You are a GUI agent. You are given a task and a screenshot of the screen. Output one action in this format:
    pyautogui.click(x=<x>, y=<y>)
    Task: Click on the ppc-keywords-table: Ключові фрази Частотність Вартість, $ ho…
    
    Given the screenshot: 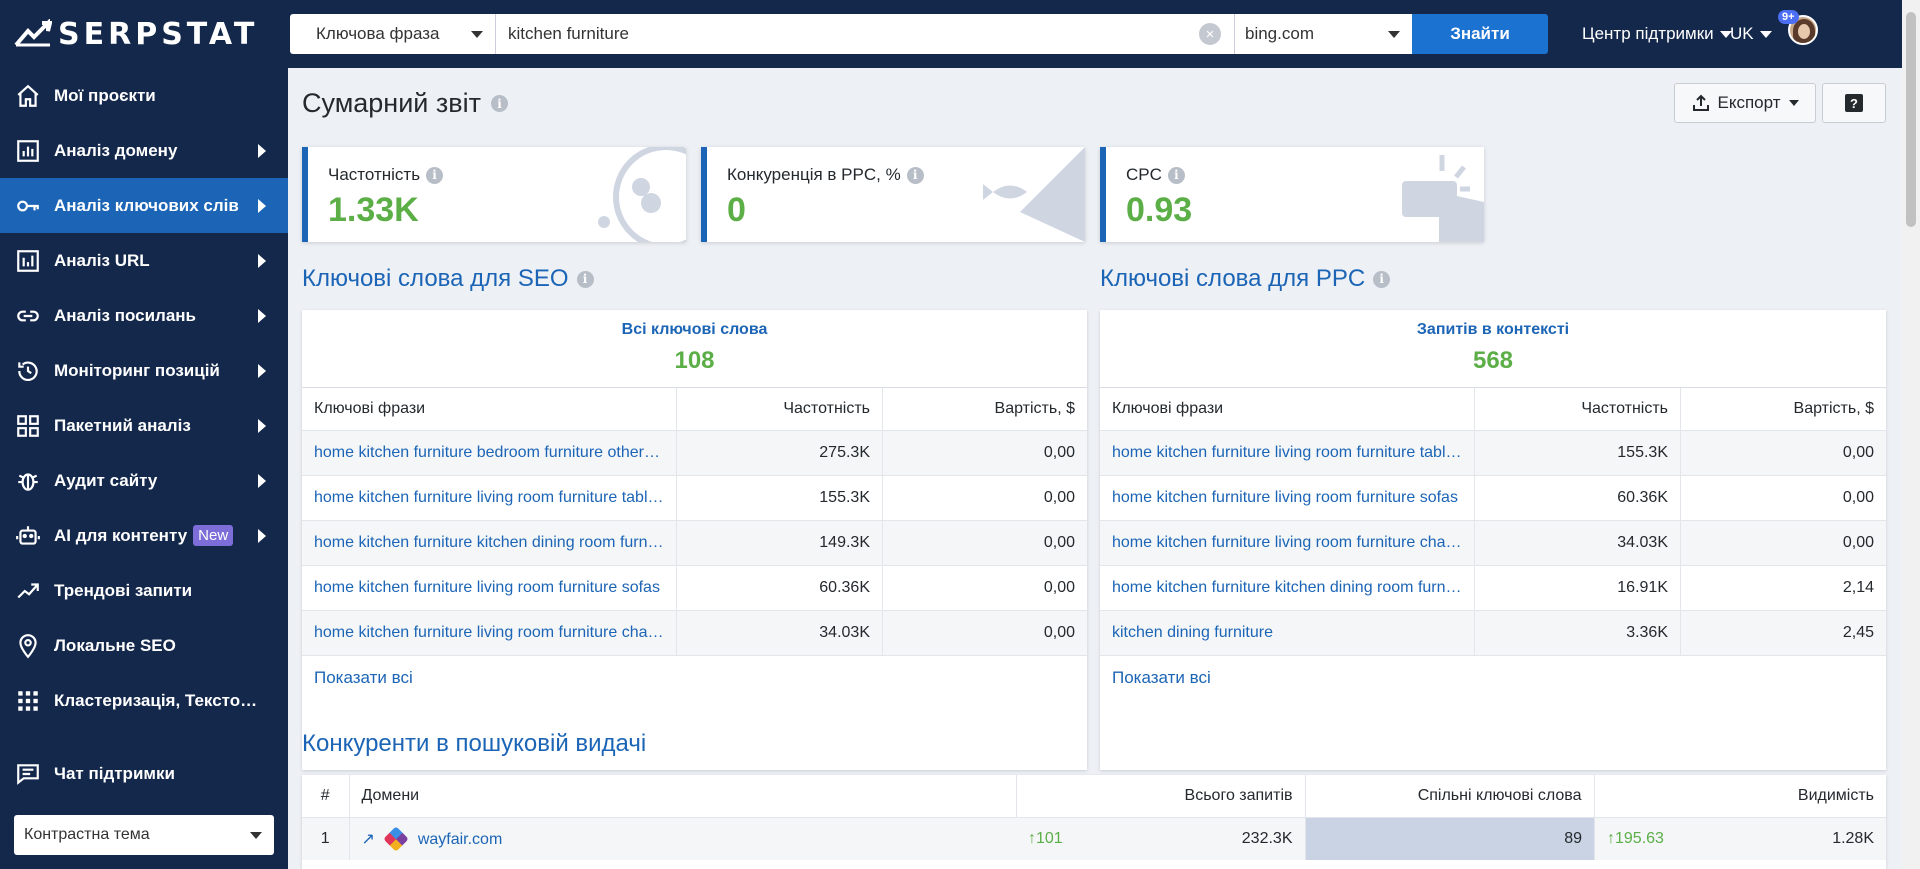 What is the action you would take?
    pyautogui.click(x=1493, y=522)
    